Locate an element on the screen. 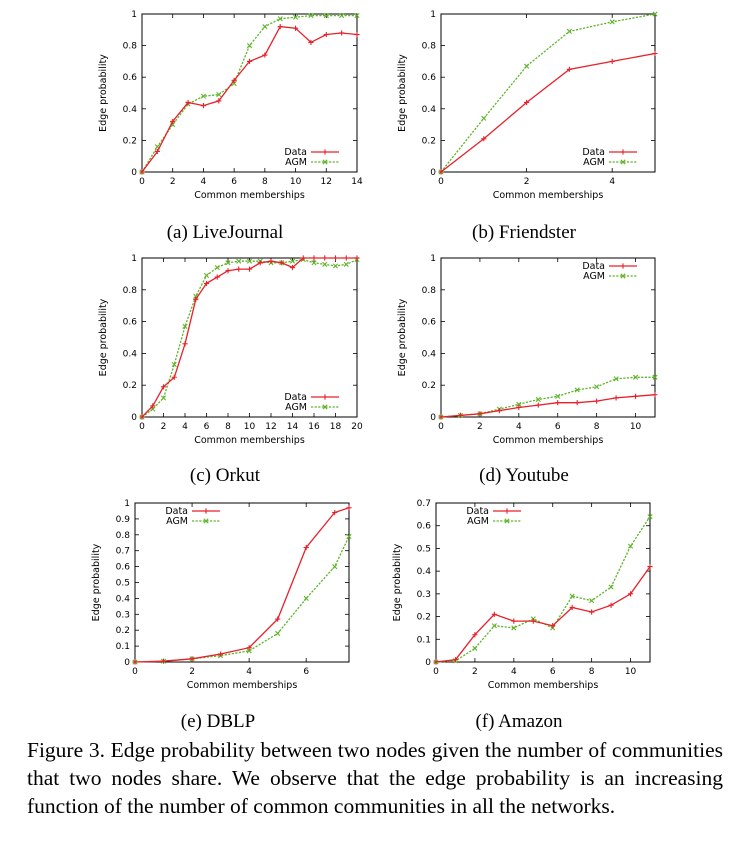 Image resolution: width=738 pixels, height=845 pixels. y-tick-label: 0.2 is located at coordinates (429, 386).